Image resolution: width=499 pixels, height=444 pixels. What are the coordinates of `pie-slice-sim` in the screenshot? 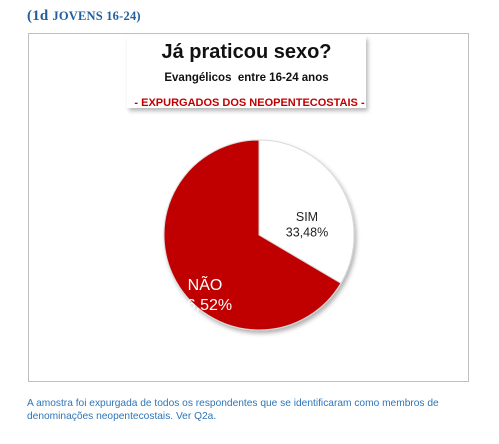 It's located at (306, 211).